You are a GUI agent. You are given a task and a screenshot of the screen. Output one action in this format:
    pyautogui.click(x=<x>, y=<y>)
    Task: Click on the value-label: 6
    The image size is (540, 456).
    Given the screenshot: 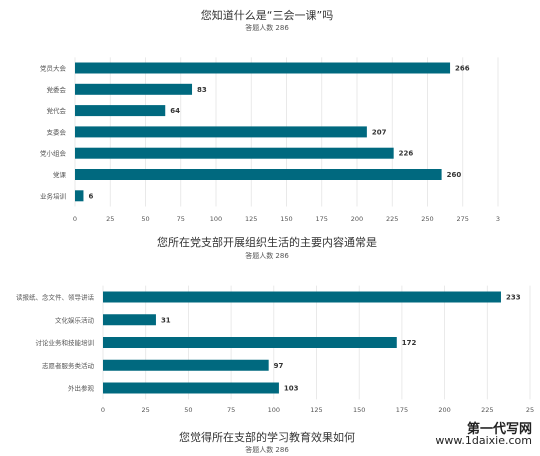 What is the action you would take?
    pyautogui.click(x=90, y=196)
    